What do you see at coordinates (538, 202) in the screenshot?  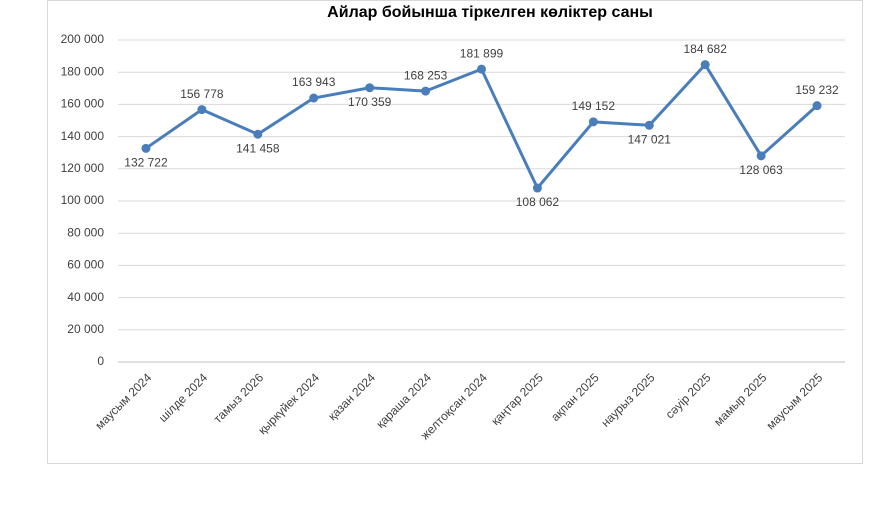 I see `data-label: 108 062` at bounding box center [538, 202].